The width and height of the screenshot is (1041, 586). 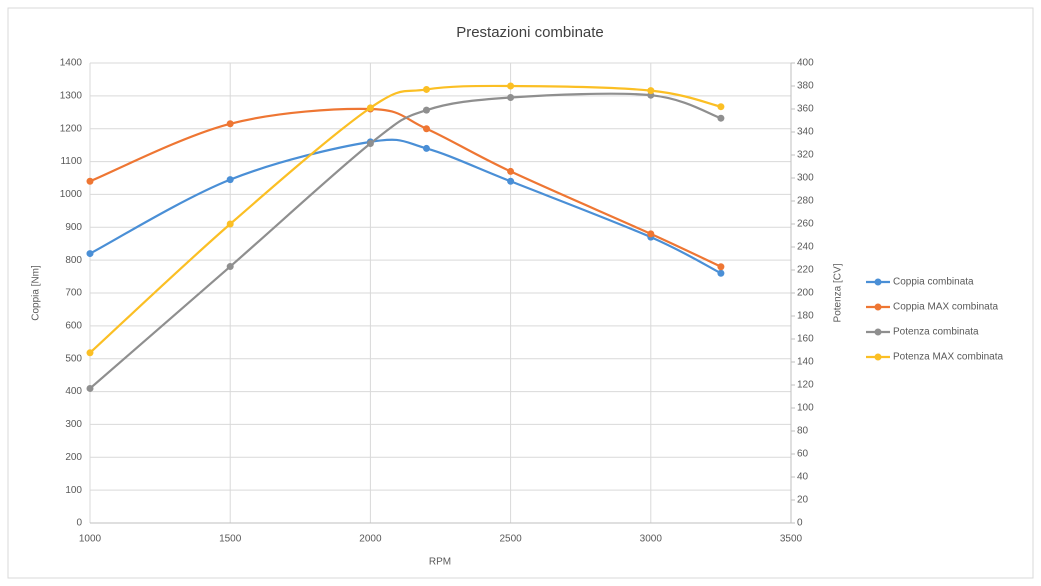 I want to click on y2-tick-label: 200, so click(x=805, y=293).